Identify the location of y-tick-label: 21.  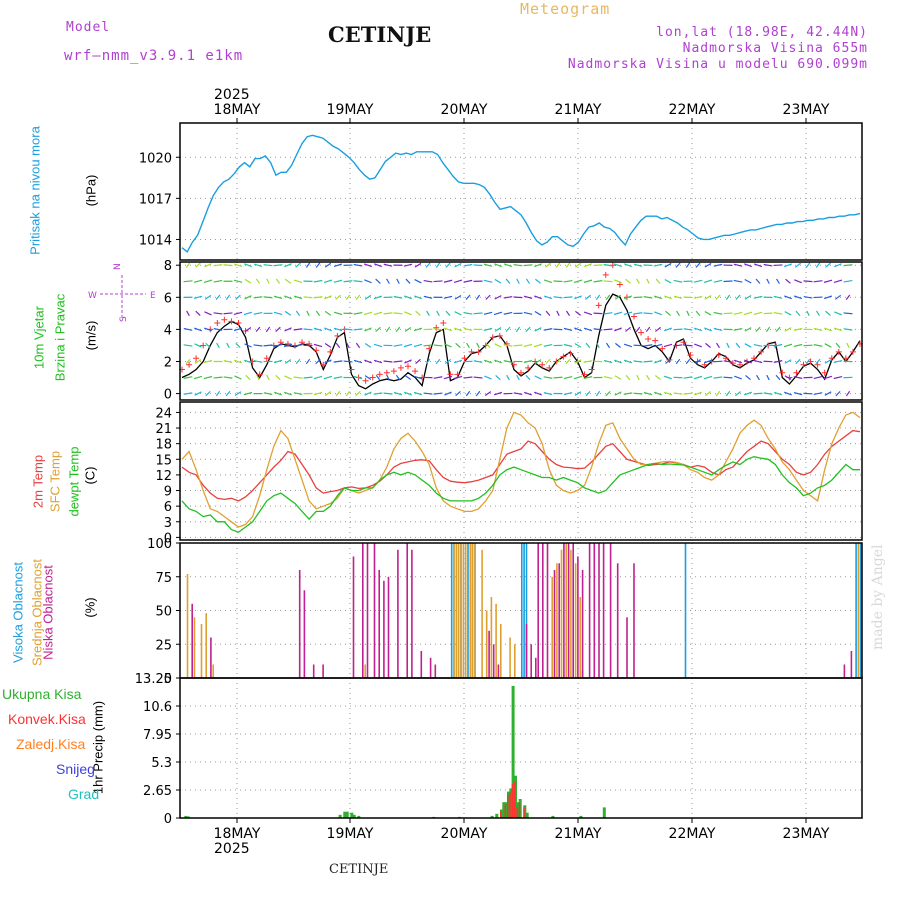
(163, 429).